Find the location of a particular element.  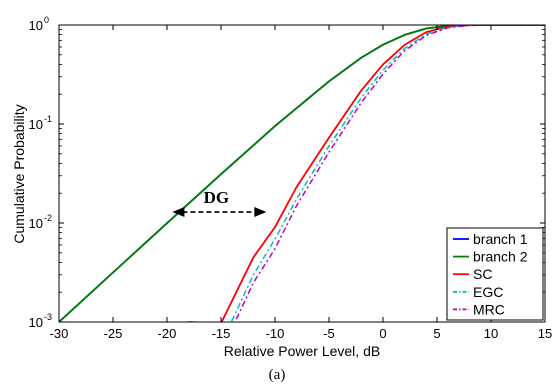

figure-caption: (a) is located at coordinates (277, 375).